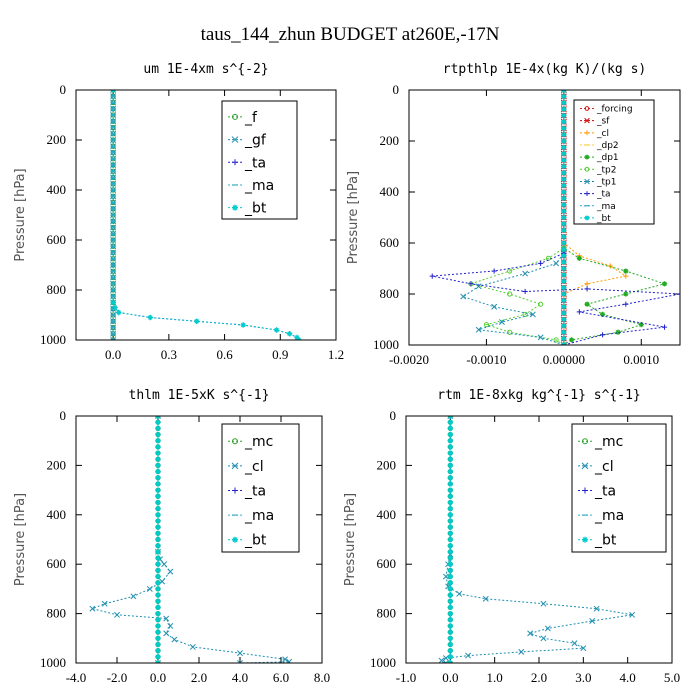  I want to click on x-tick-label: 2.0, so click(539, 677).